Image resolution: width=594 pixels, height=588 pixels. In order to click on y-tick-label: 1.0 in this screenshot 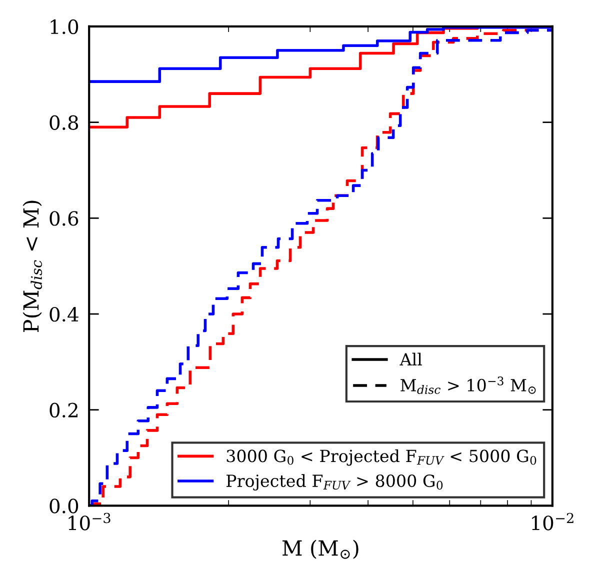, I will do `click(64, 26)`.